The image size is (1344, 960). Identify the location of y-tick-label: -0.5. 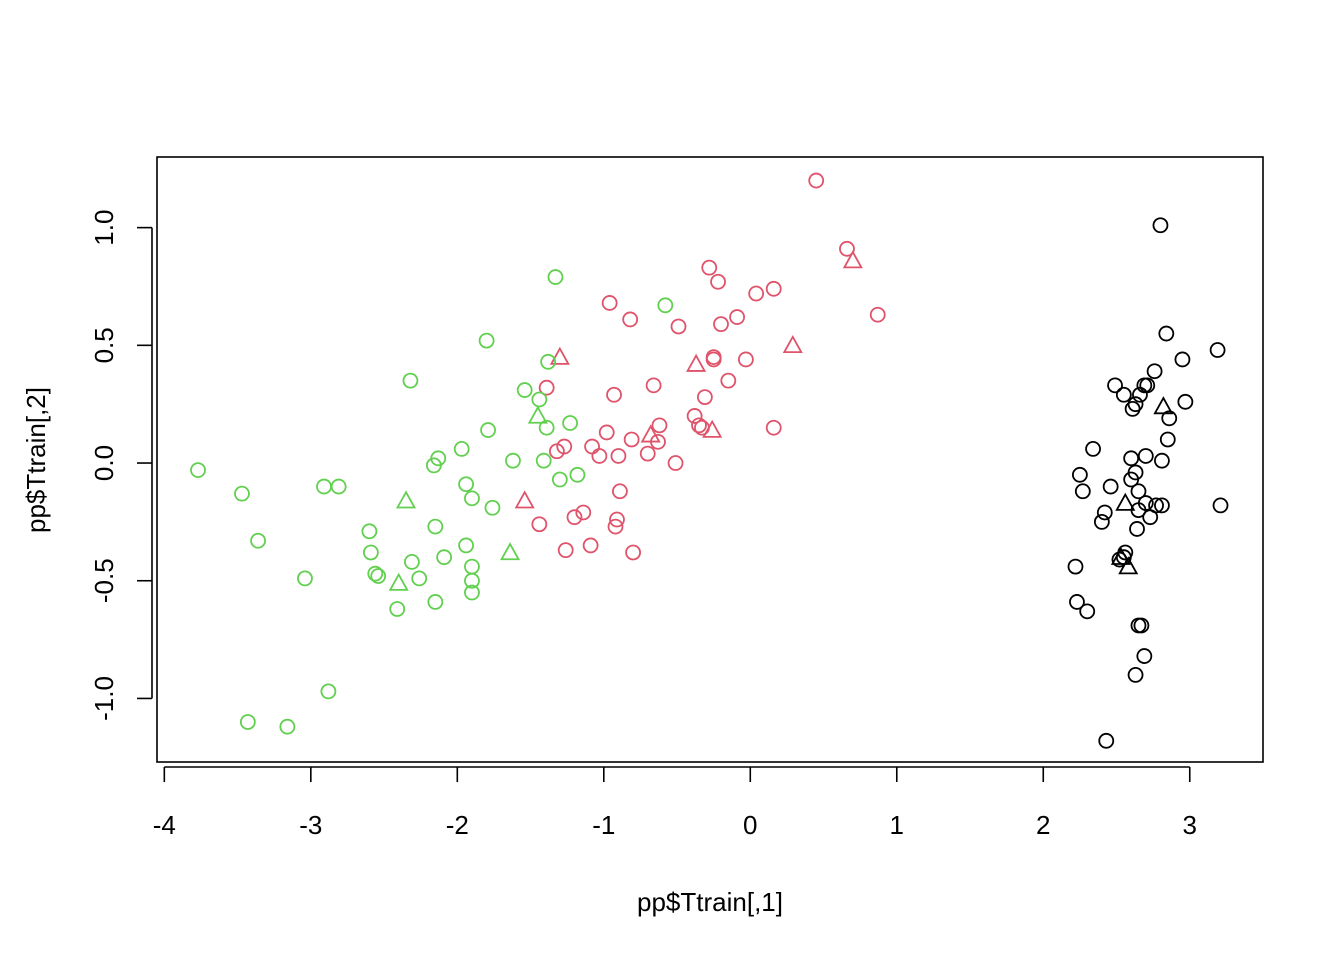
(104, 580).